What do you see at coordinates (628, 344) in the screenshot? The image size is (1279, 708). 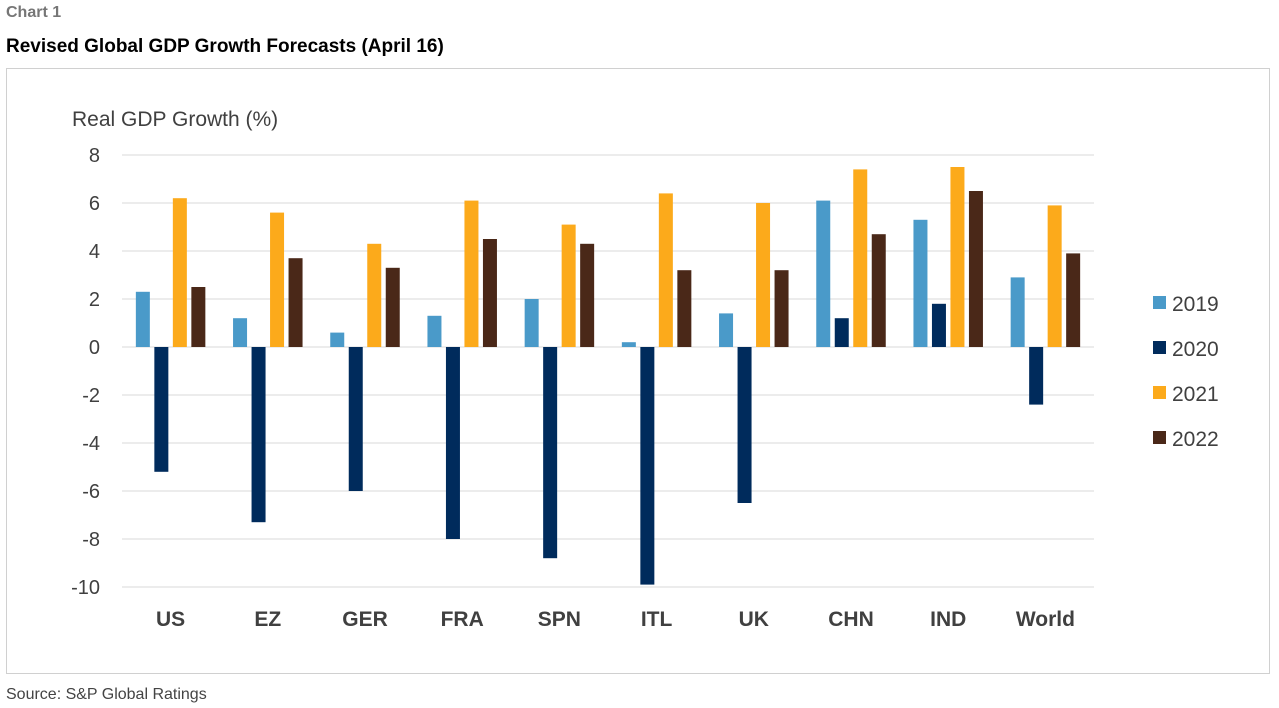 I see `bar-2019-ITL` at bounding box center [628, 344].